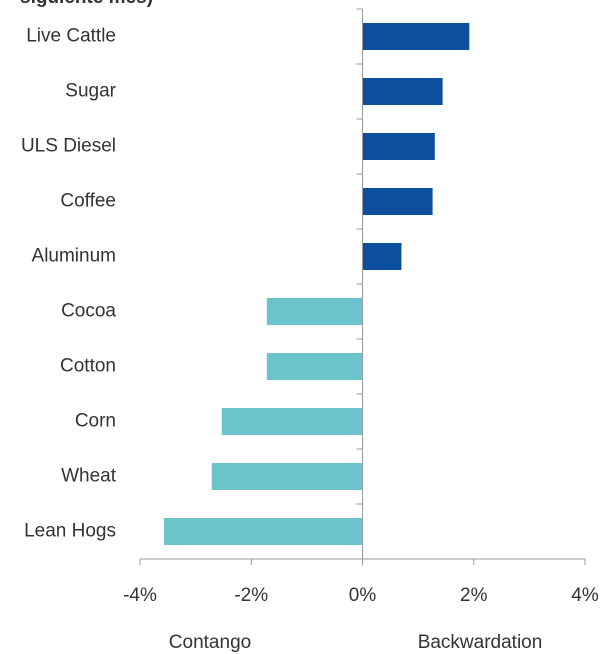  I want to click on y-tick-label: Cotton, so click(88, 366).